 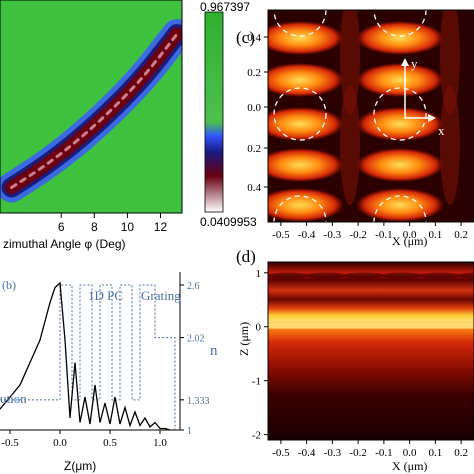 I want to click on panel-c-axes-arrows: y x, so click(x=423, y=97).